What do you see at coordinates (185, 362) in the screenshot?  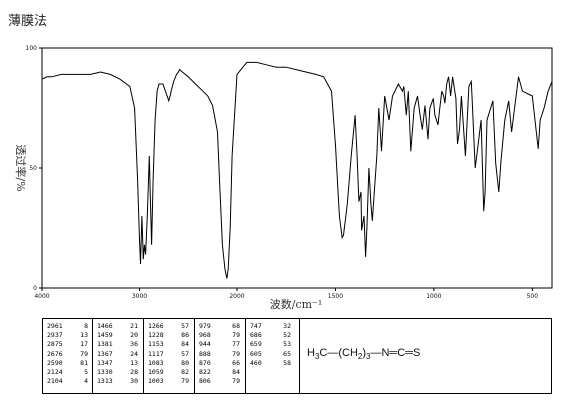 I see `peak-transmittance: 80` at bounding box center [185, 362].